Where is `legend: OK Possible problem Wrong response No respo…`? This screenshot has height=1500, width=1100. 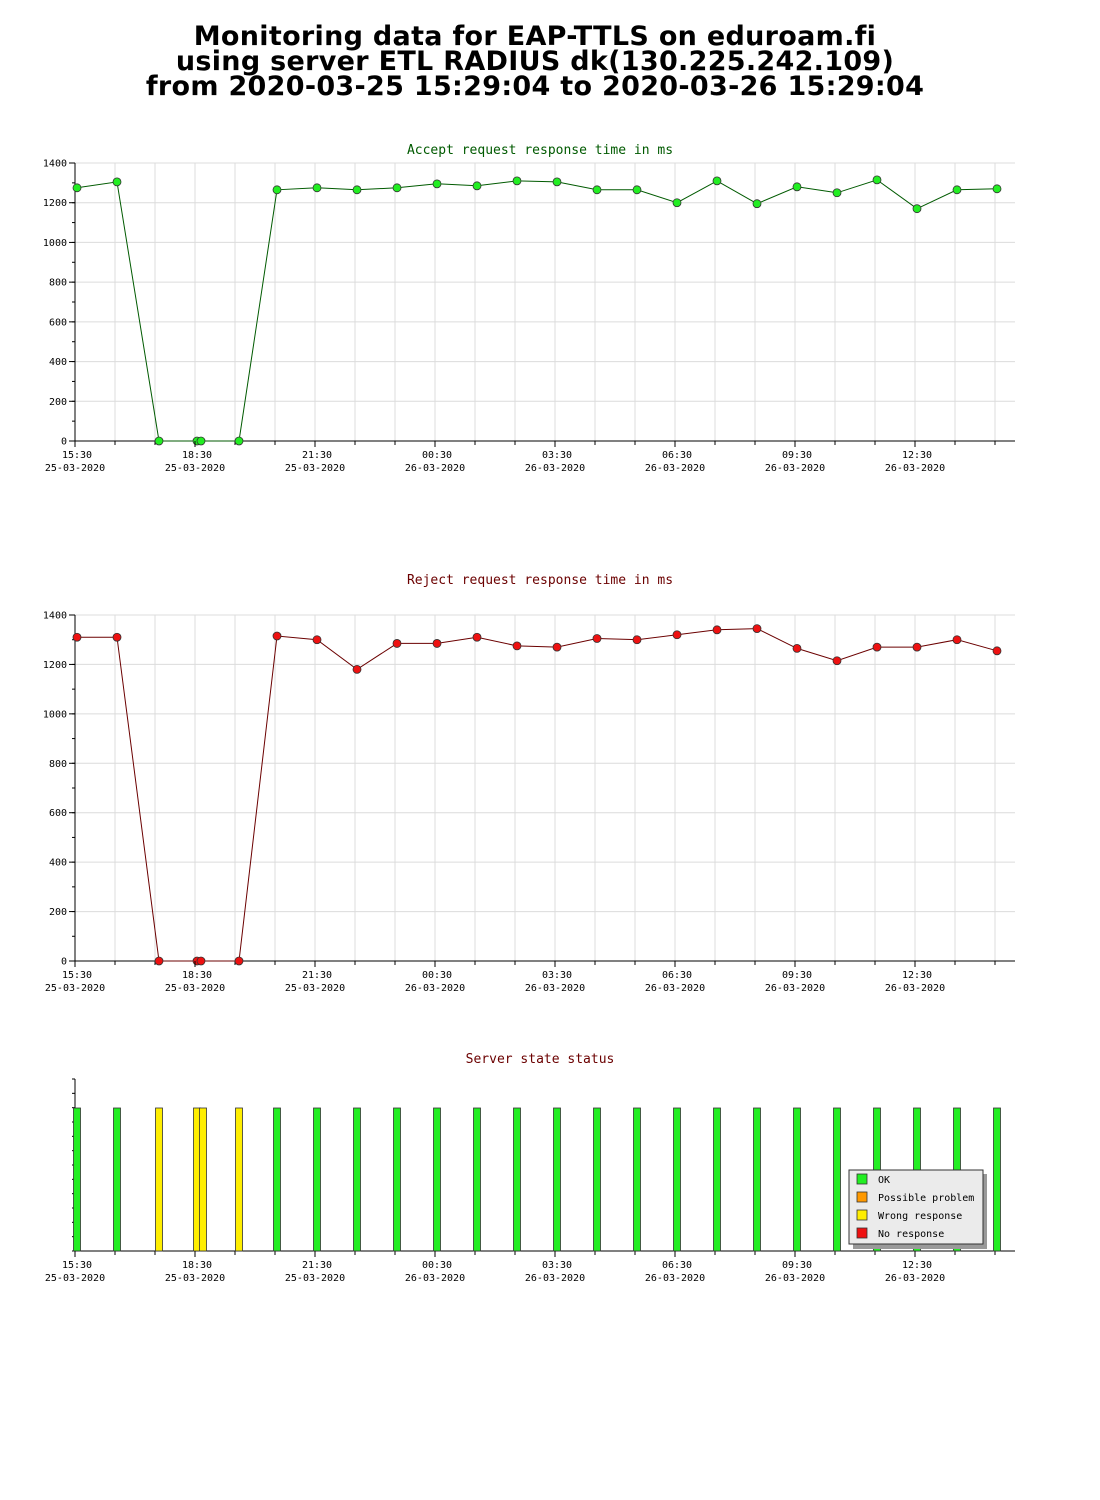
legend: OK Possible problem Wrong response No respo… is located at coordinates (917, 1209).